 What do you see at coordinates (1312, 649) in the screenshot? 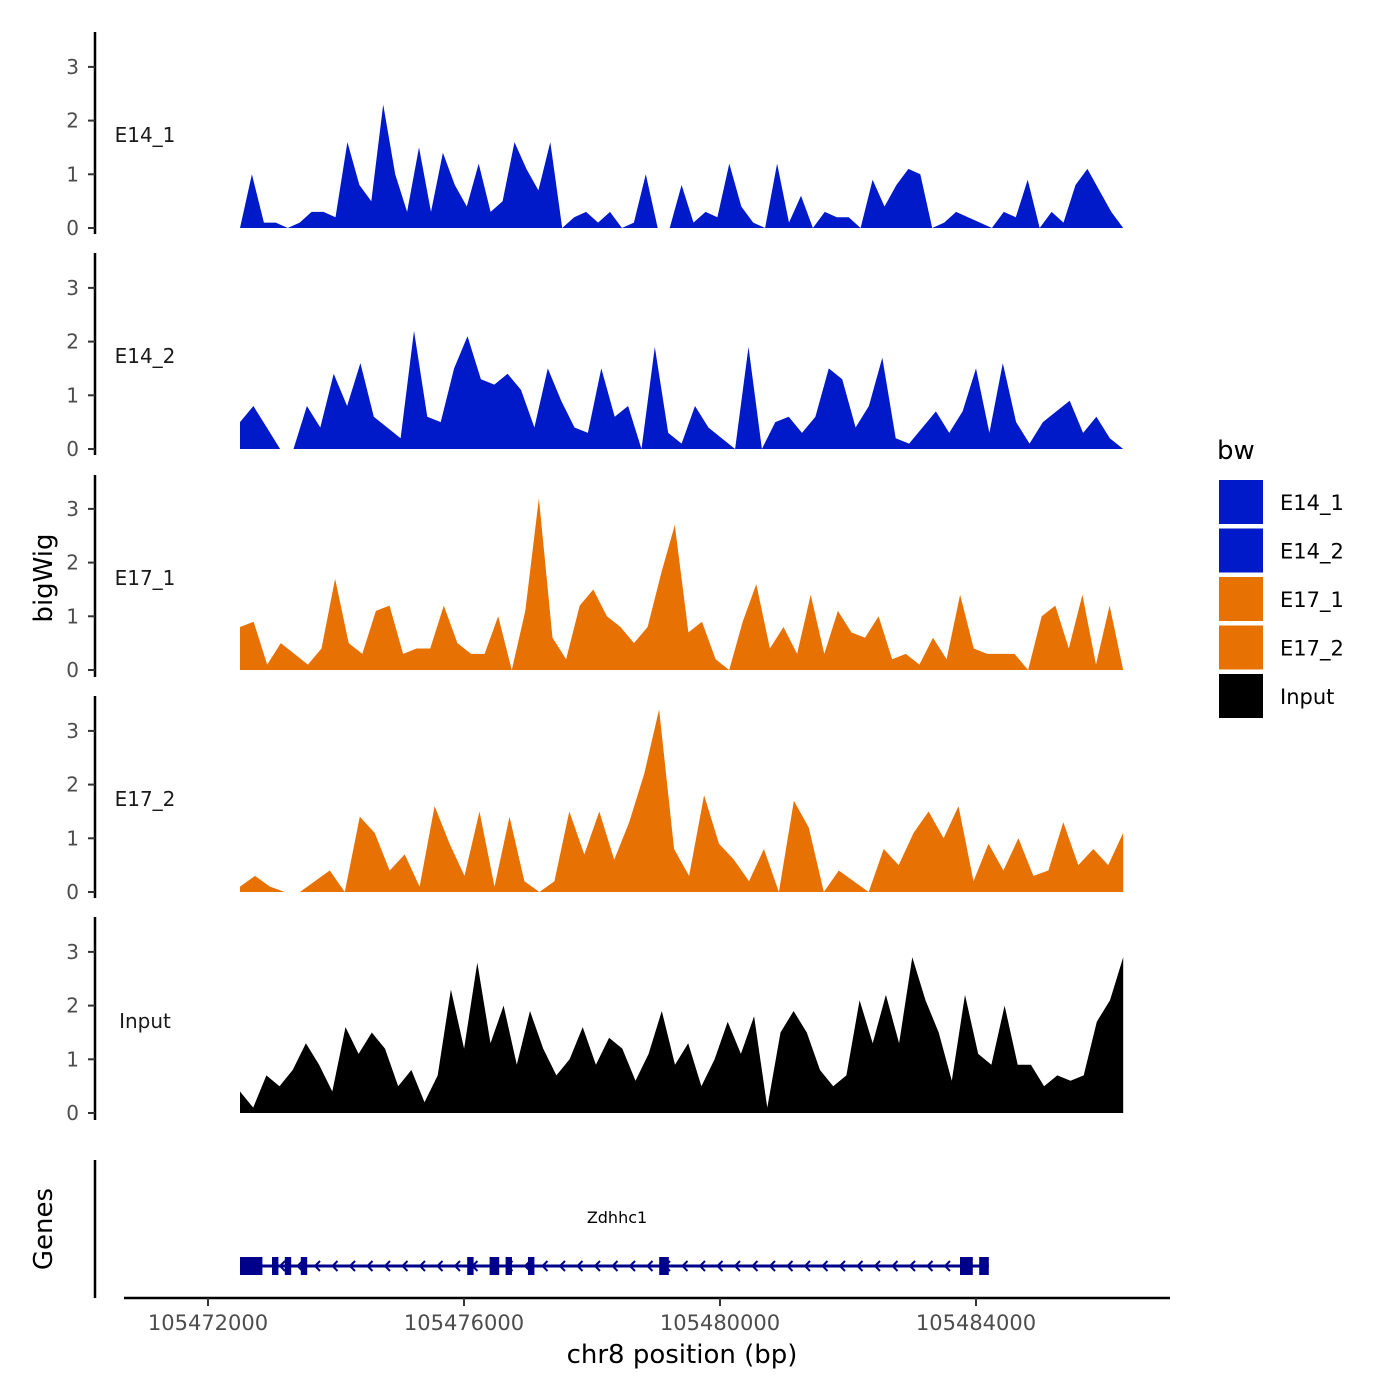
I see `legend-label-e17-2: E17_2` at bounding box center [1312, 649].